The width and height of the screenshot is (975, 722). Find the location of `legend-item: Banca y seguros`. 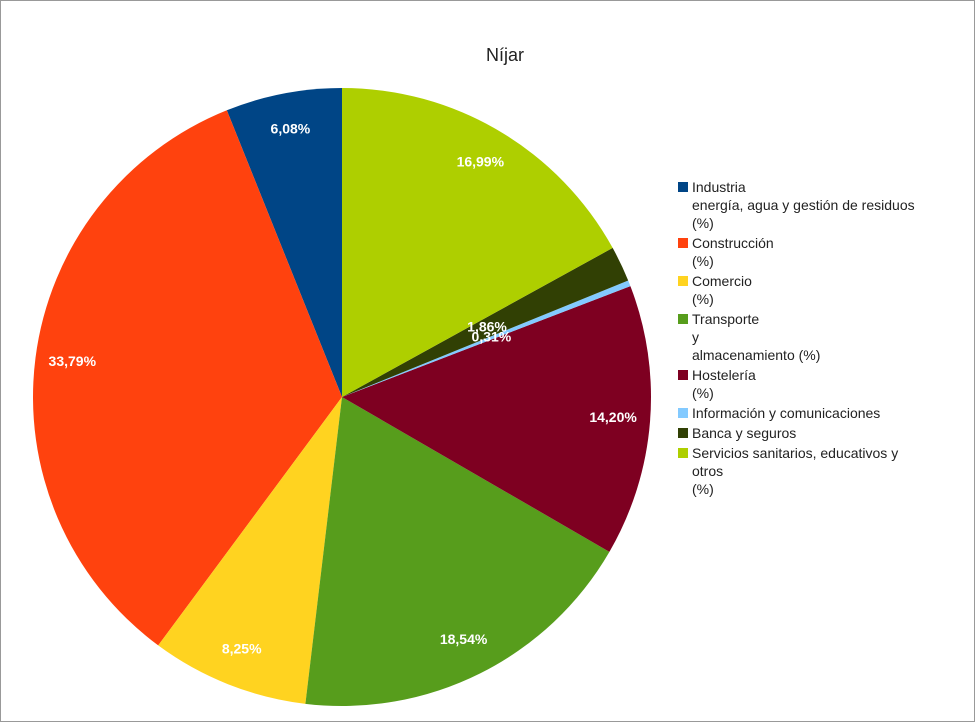

legend-item: Banca y seguros is located at coordinates (796, 433).